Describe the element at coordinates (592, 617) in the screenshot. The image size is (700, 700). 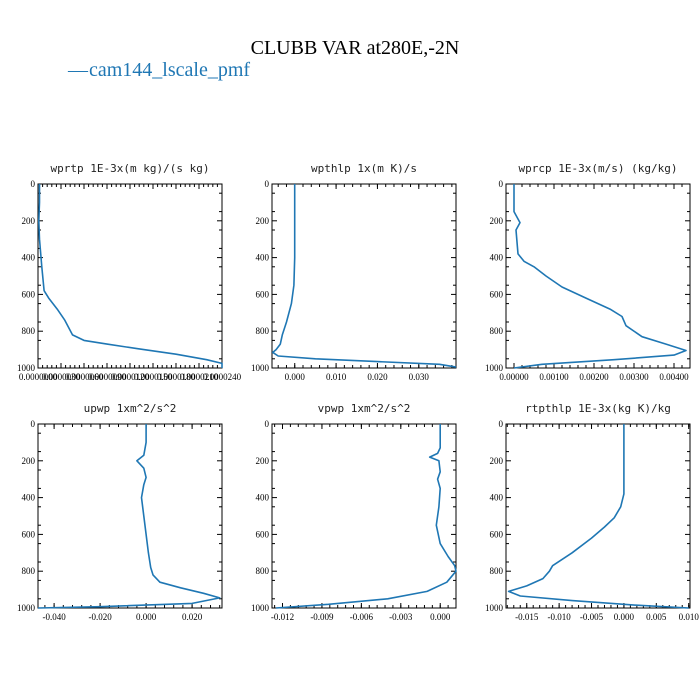
I see `x-tick-label: -0.005` at that location.